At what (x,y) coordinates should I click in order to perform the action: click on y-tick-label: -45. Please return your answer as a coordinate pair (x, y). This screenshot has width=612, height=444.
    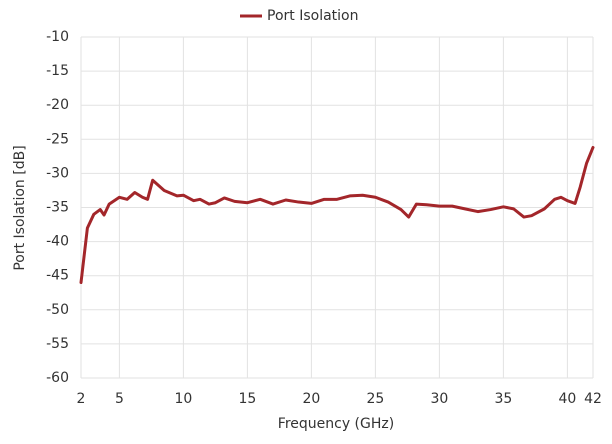
    Looking at the image, I should click on (57, 276).